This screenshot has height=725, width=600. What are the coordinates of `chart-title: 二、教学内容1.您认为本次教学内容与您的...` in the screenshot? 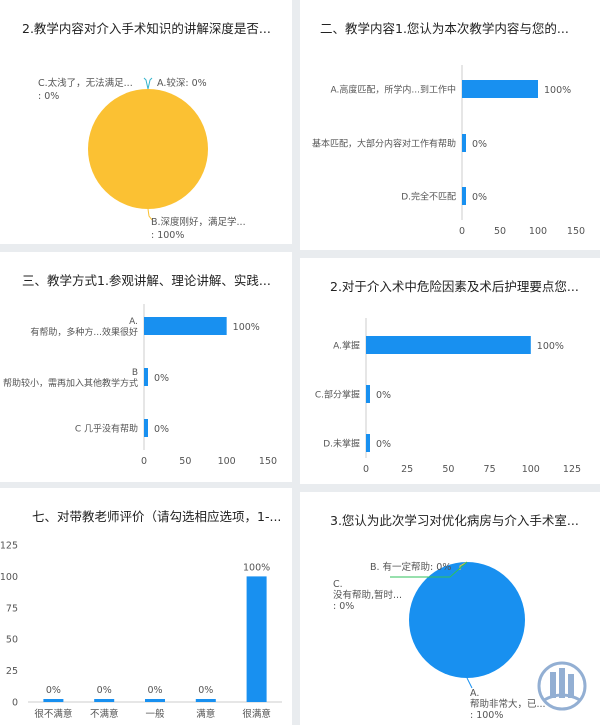 It's located at (444, 28).